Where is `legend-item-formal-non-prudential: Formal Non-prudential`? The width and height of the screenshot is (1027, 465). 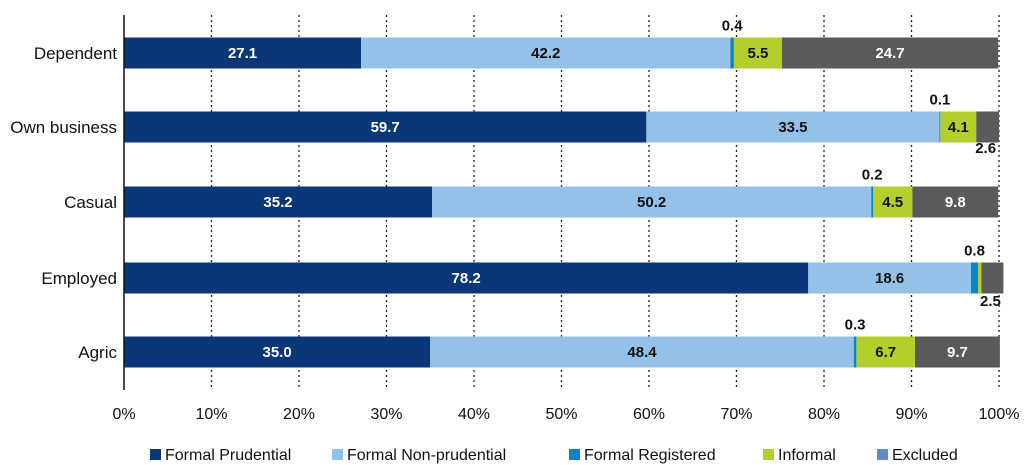
legend-item-formal-non-prudential: Formal Non-prudential is located at coordinates (426, 455).